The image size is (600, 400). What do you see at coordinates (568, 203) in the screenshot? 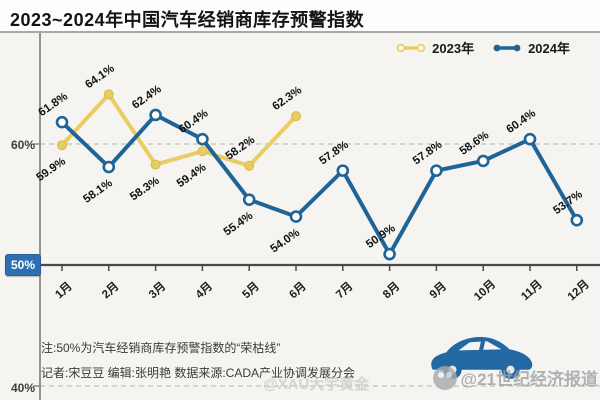
I see `data-label: 53.7%` at bounding box center [568, 203].